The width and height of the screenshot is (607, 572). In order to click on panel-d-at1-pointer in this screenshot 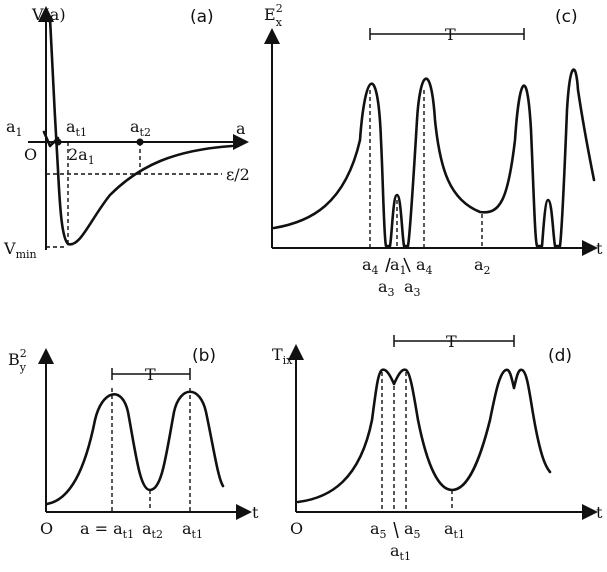, I will do `click(396, 530)`.